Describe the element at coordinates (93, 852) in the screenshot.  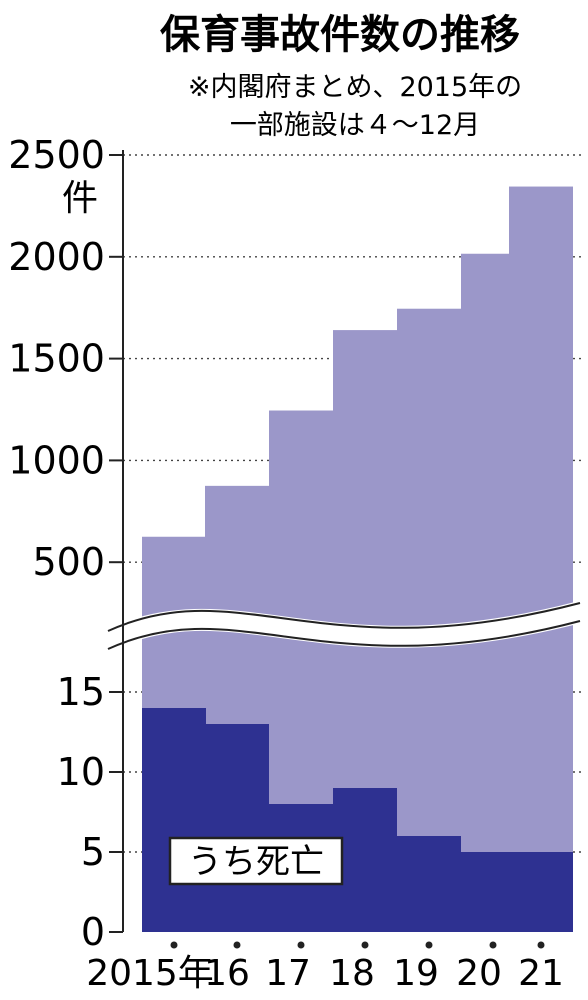
I see `y-tick-label: 5` at that location.